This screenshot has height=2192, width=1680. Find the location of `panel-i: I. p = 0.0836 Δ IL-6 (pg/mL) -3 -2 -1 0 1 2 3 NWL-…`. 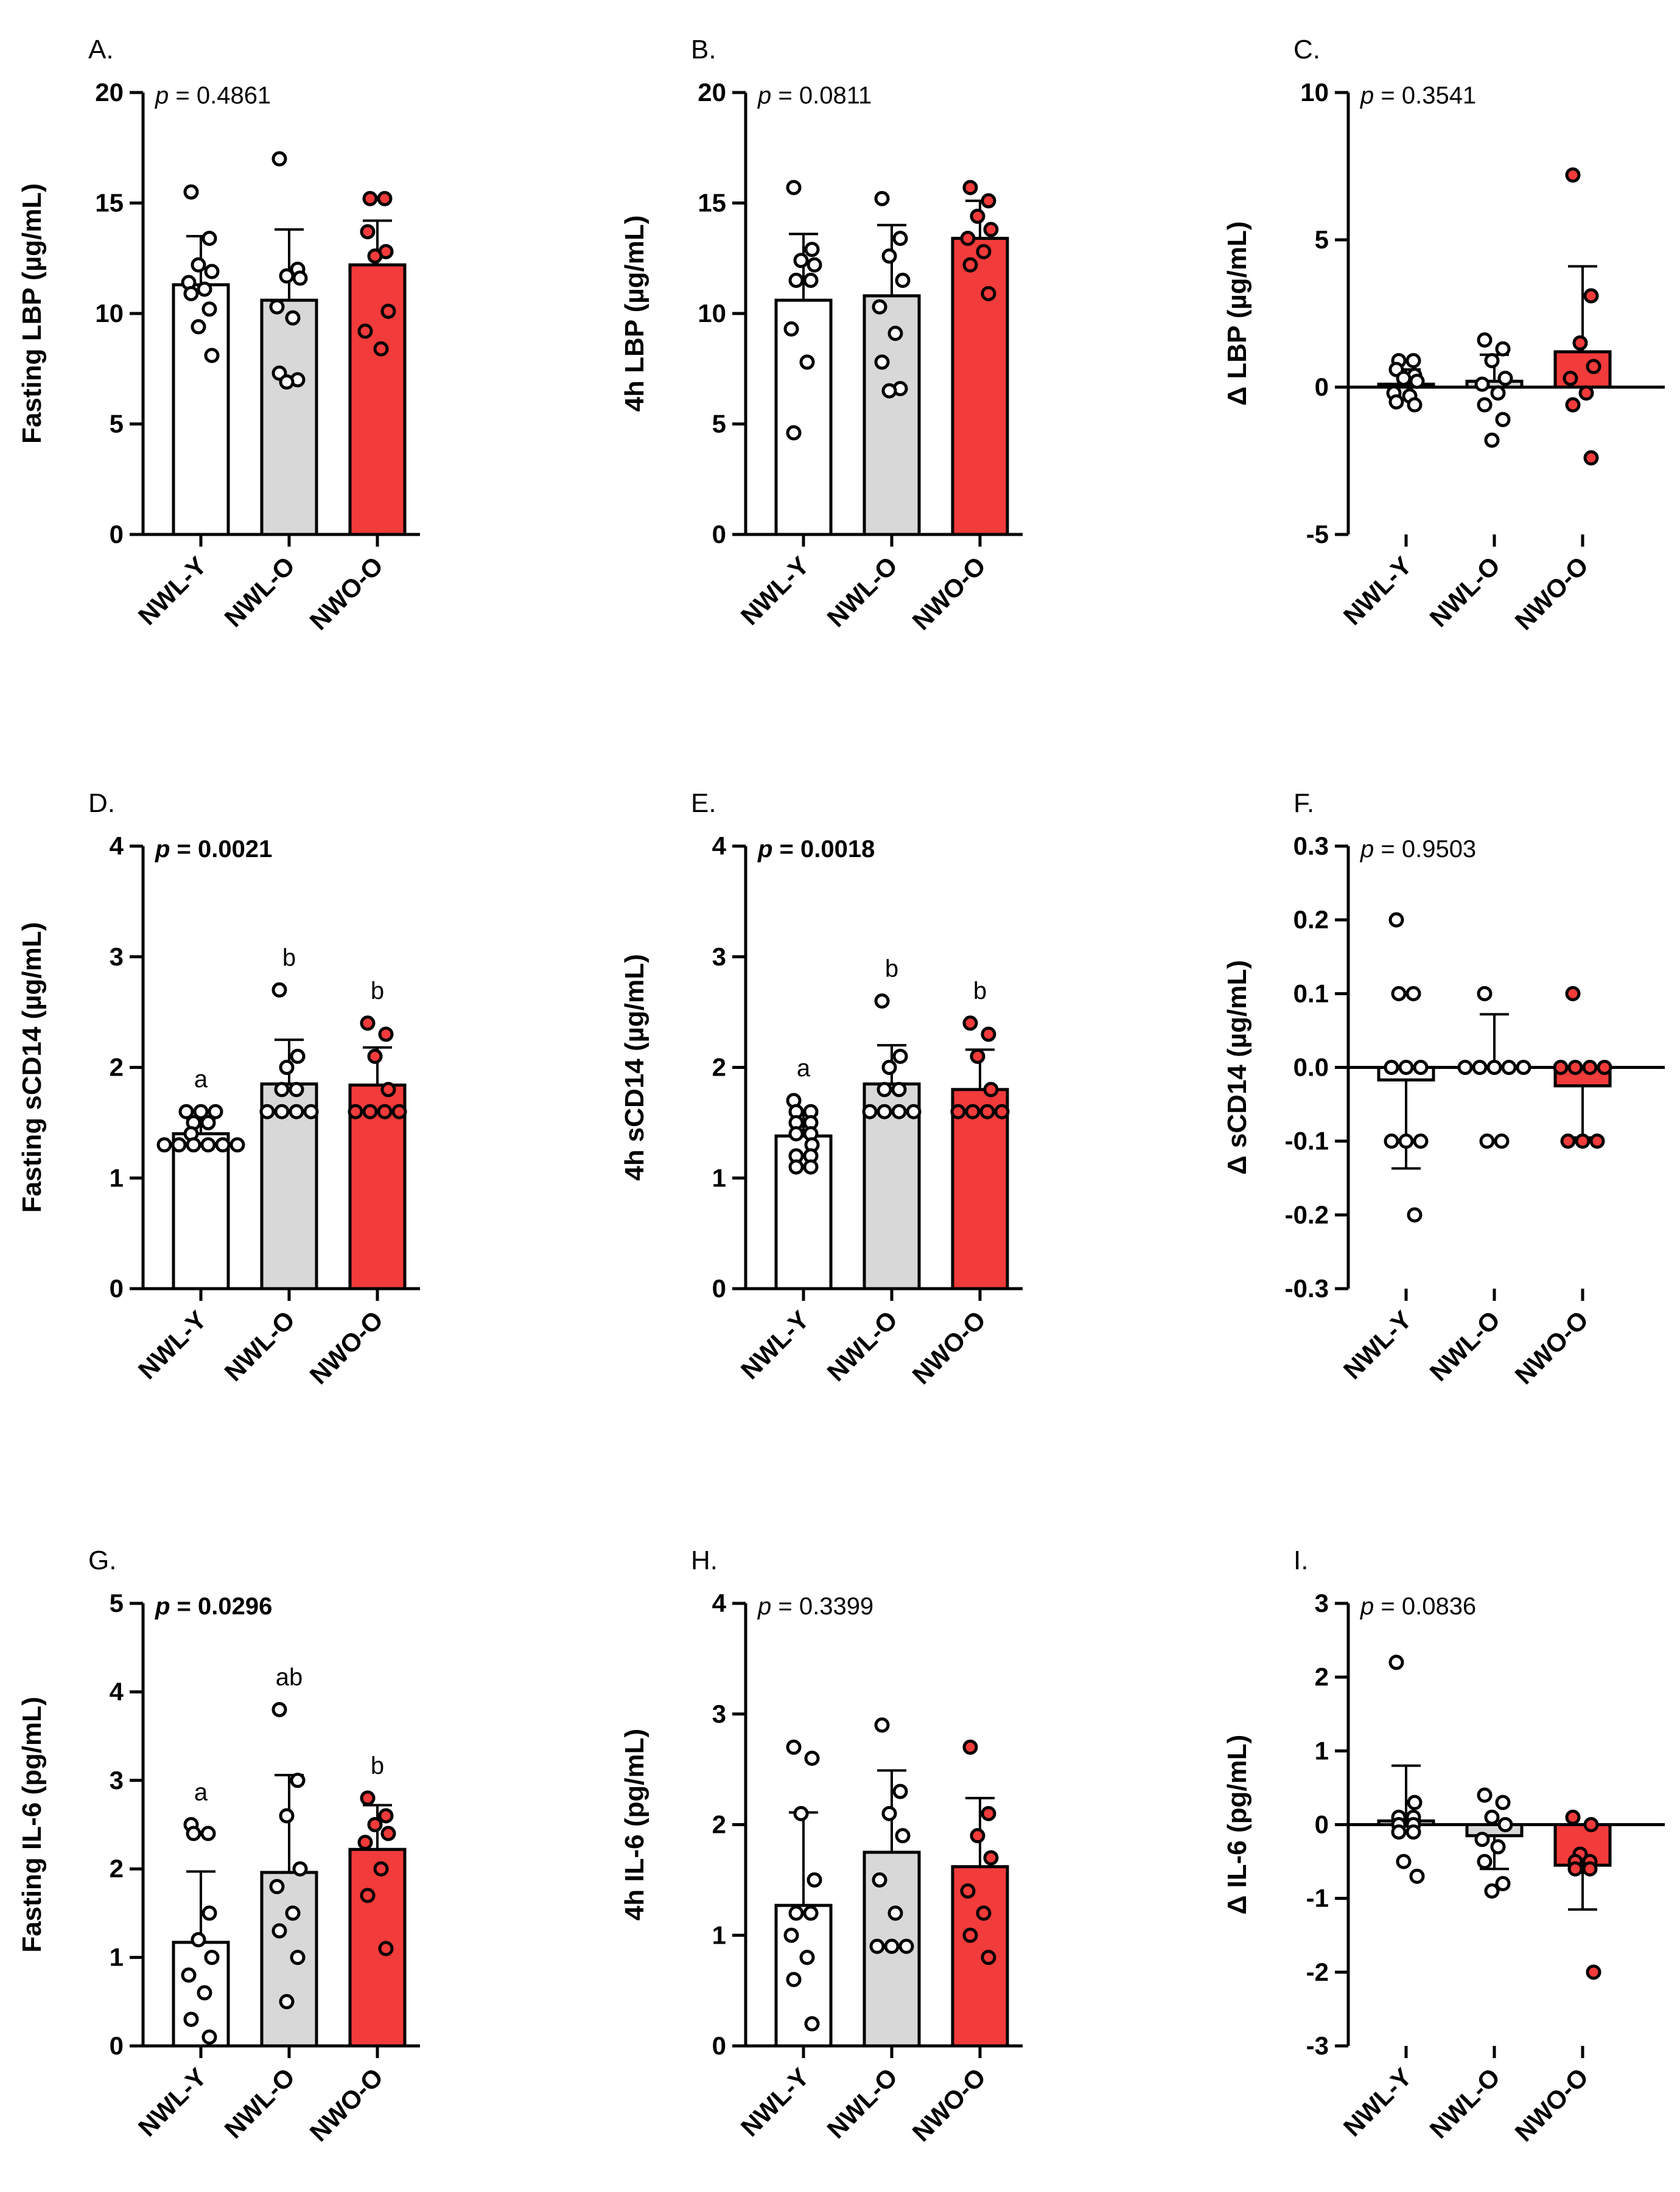

panel-i: I. p = 0.0836 Δ IL-6 (pg/mL) -3 -2 -1 0 1 2 3 NWL-… is located at coordinates (1444, 1847).